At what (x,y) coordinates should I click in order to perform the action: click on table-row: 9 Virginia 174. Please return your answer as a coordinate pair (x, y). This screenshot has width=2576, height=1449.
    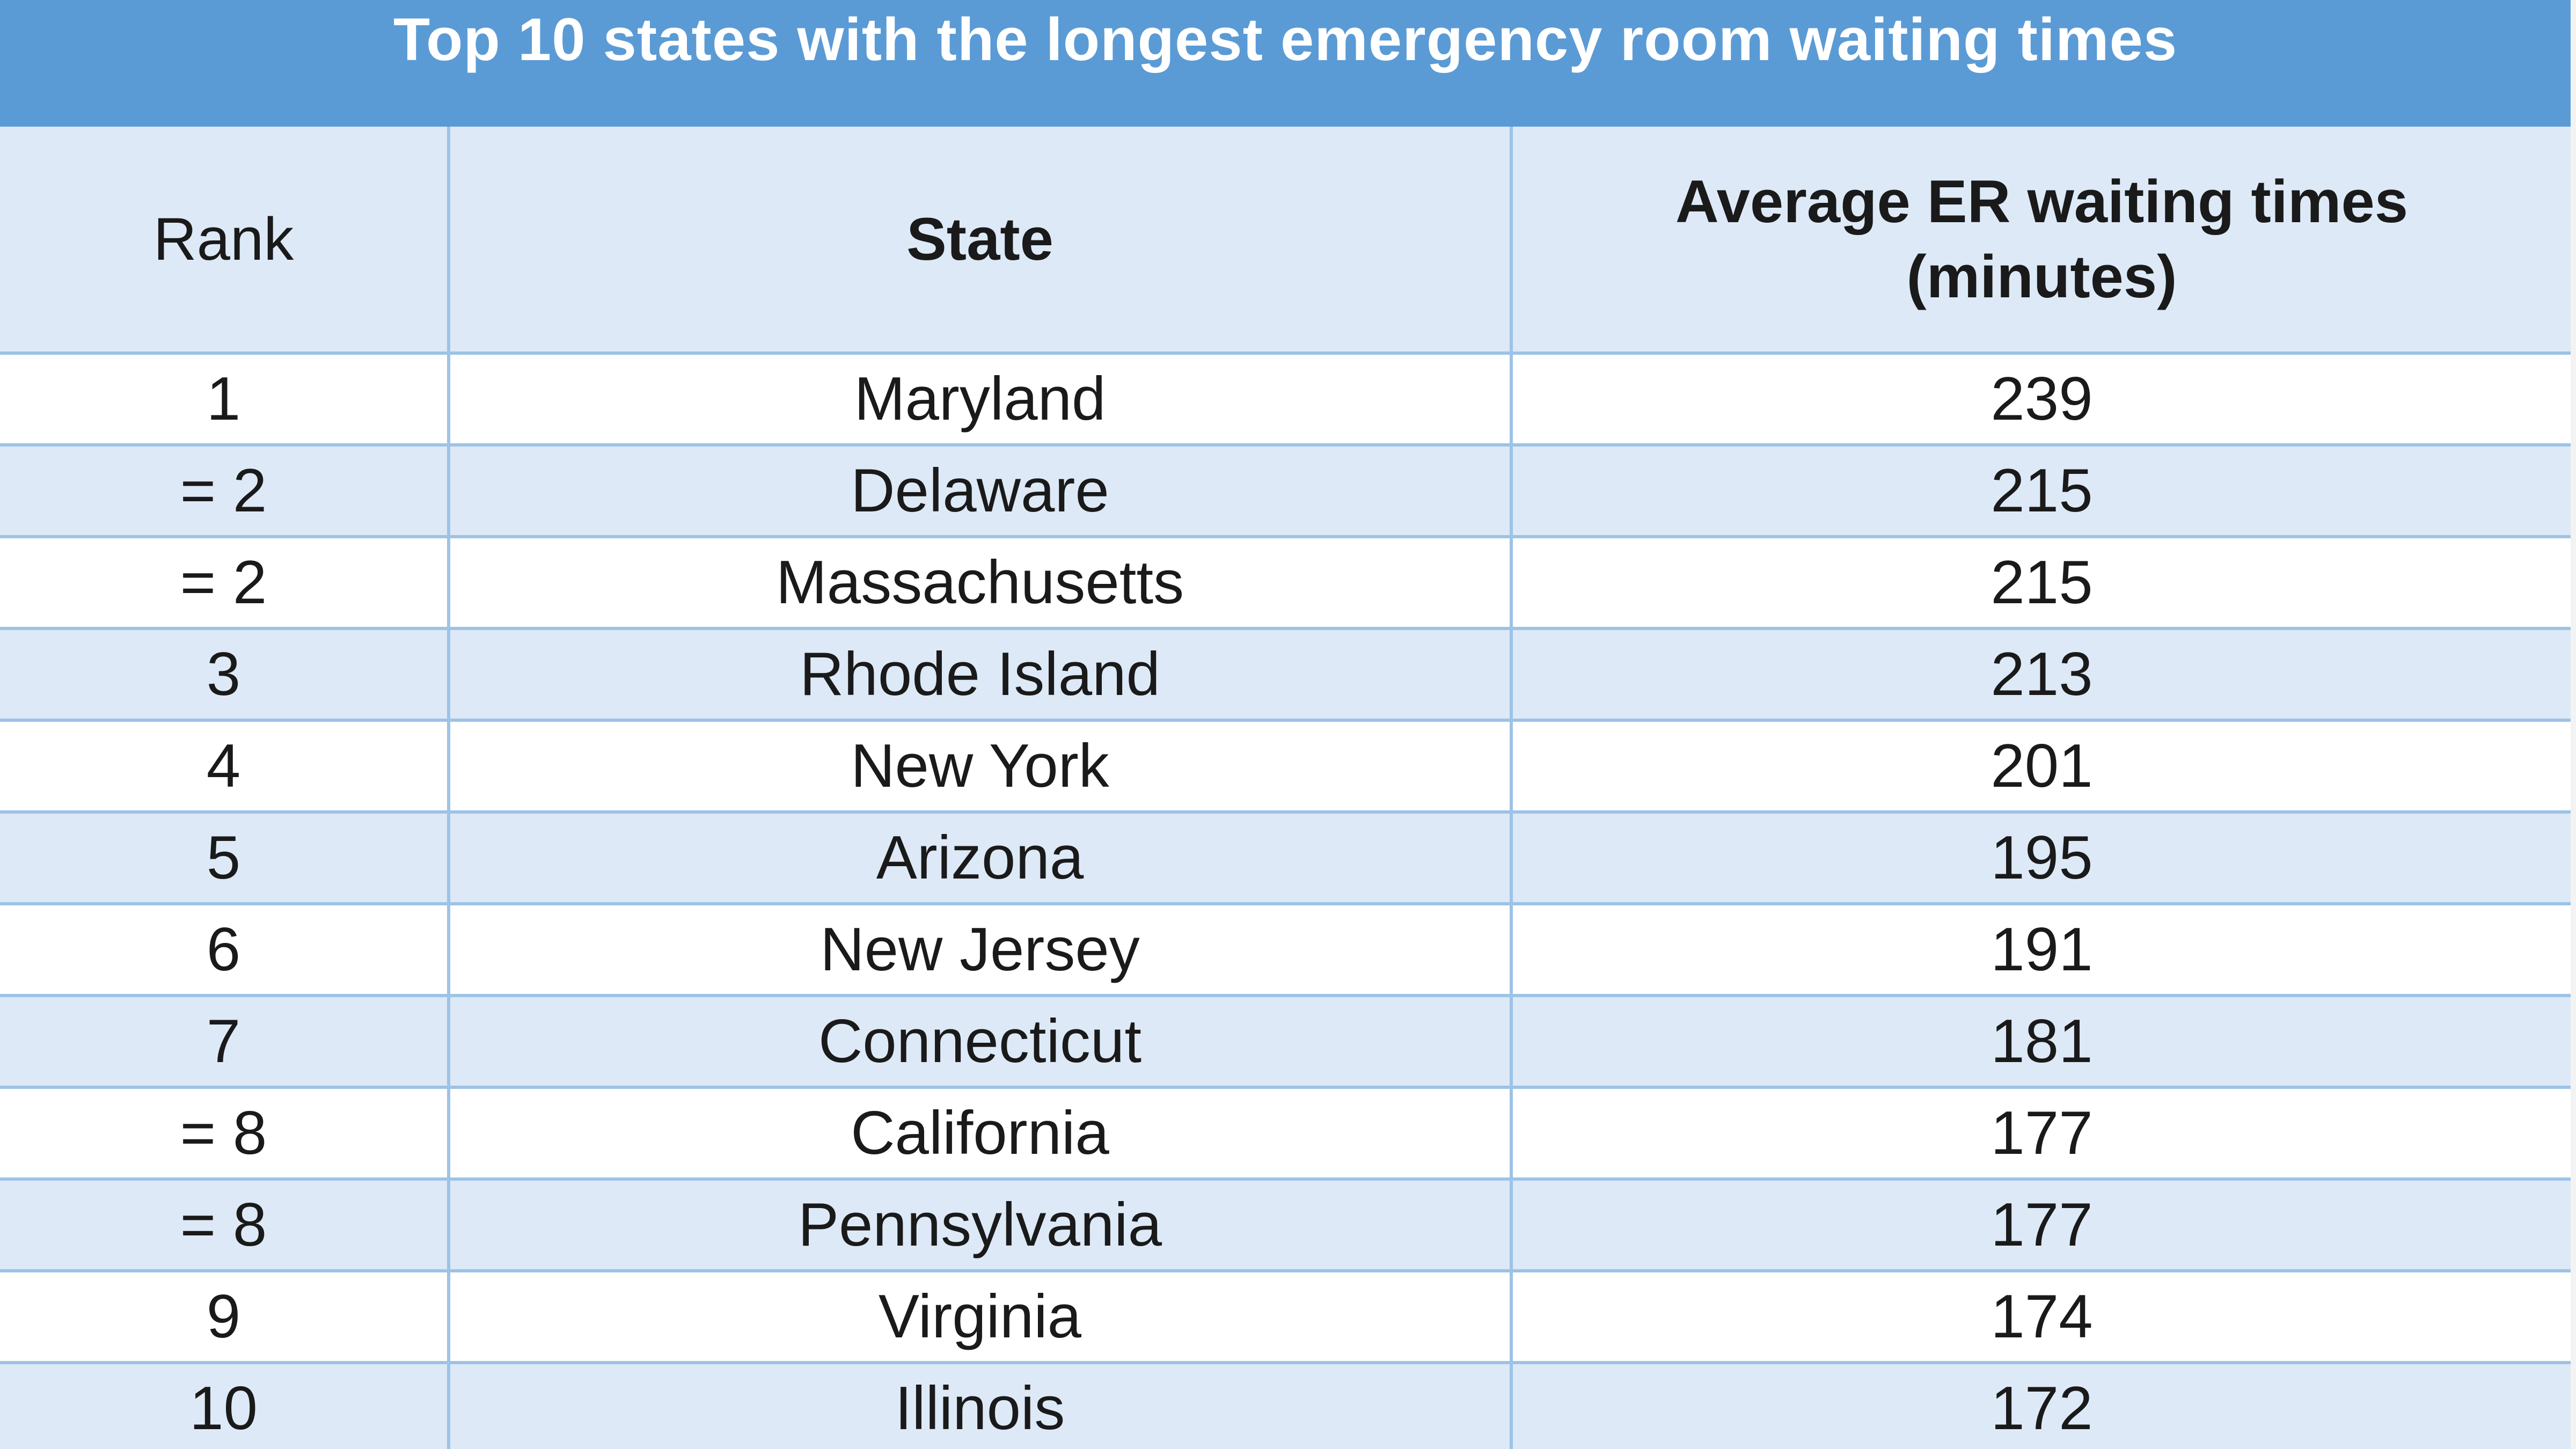
    Looking at the image, I should click on (1285, 1317).